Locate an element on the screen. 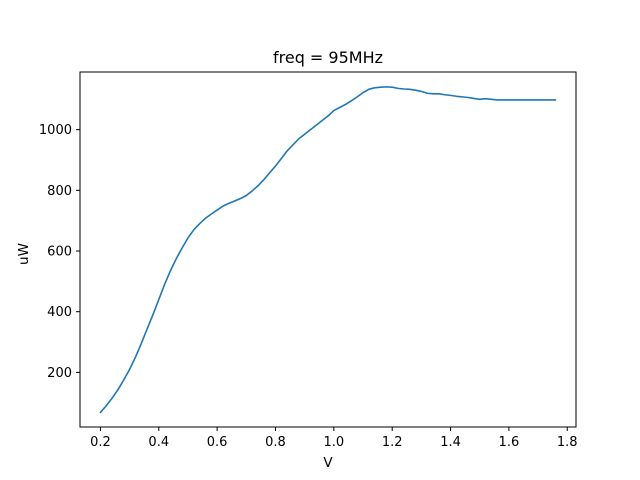 The image size is (640, 480). y-tick-label: 600 is located at coordinates (59, 252).